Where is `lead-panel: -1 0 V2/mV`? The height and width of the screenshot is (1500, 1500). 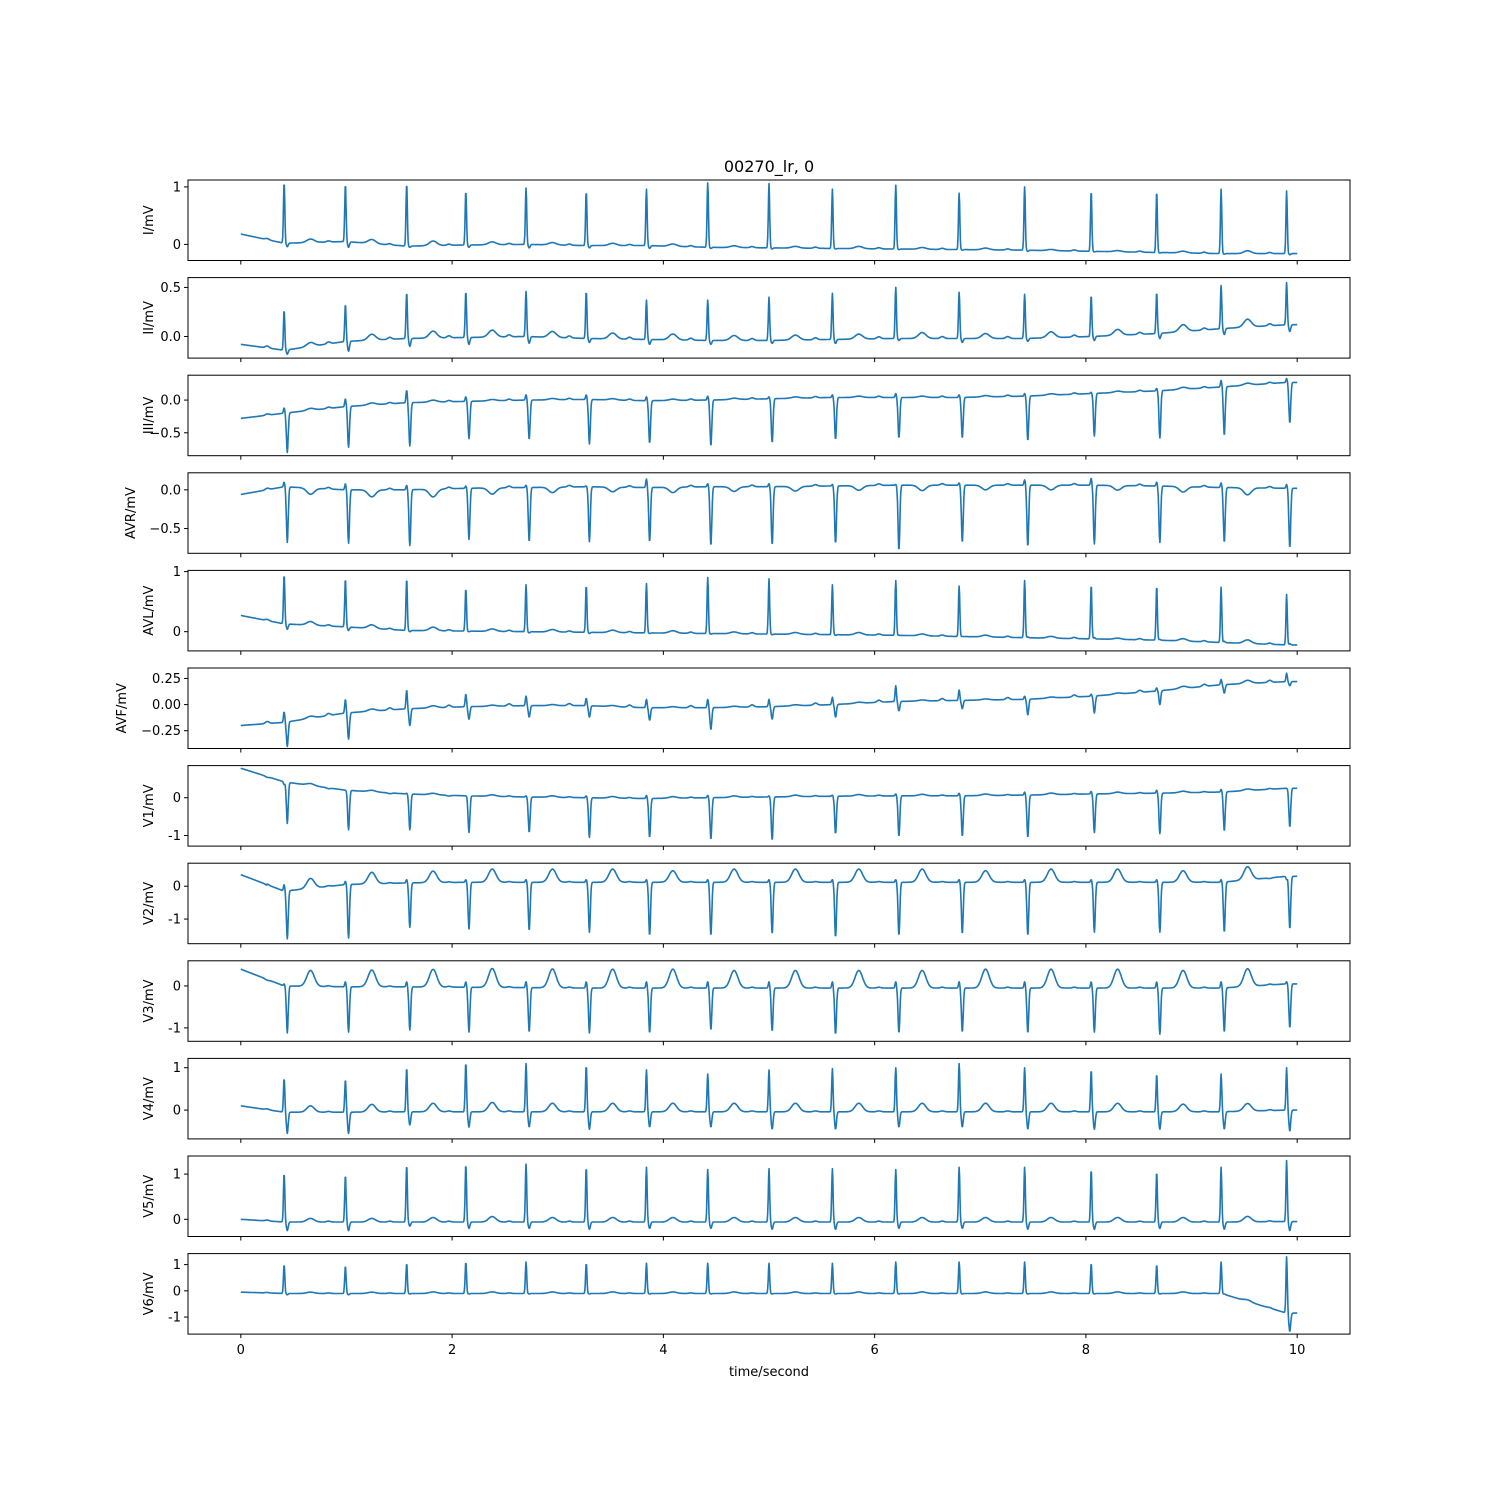 lead-panel: -1 0 V2/mV is located at coordinates (746, 905).